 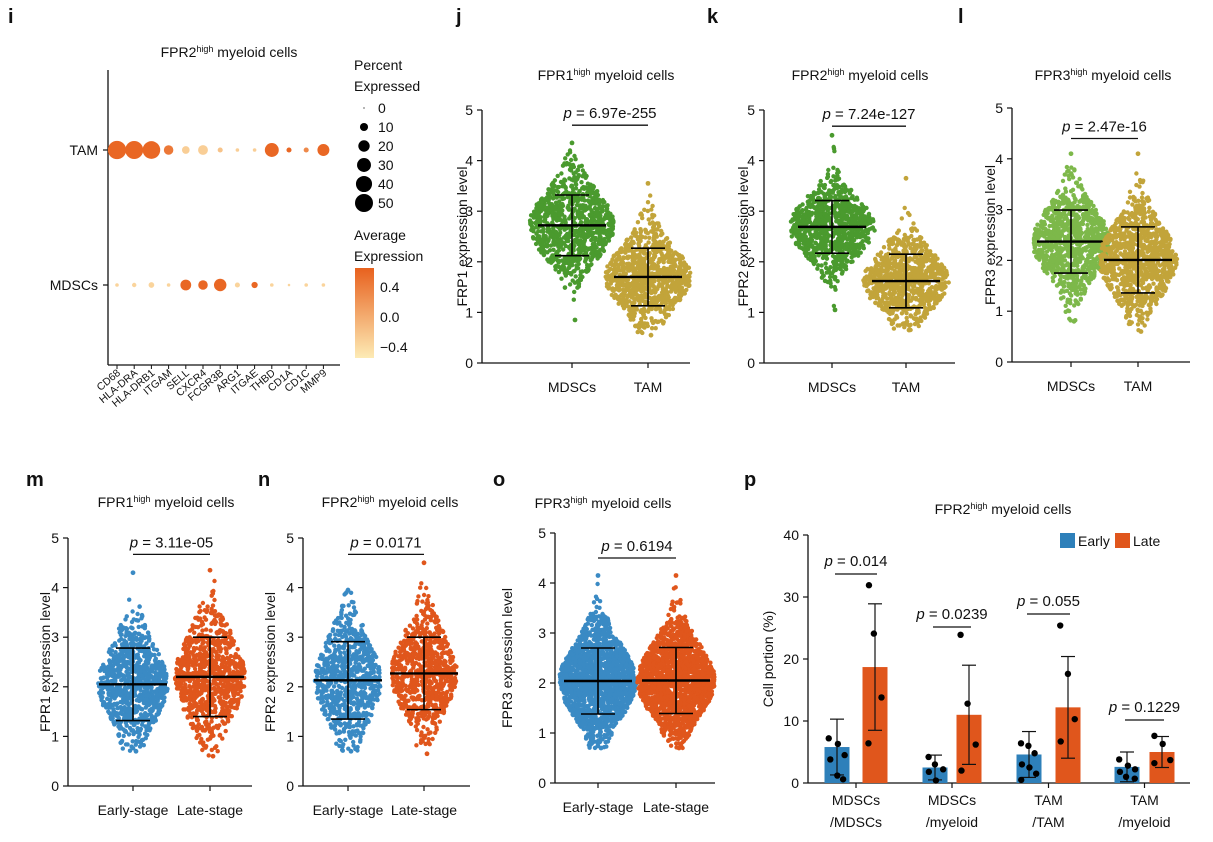 What do you see at coordinates (237, 150) in the screenshot?
I see `dot-tam-arg1` at bounding box center [237, 150].